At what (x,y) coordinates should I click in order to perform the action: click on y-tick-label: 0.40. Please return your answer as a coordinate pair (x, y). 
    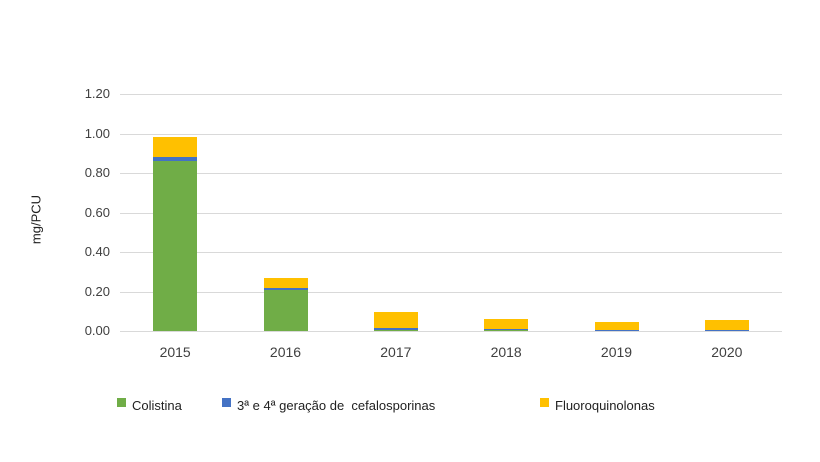
    Looking at the image, I should click on (97, 251).